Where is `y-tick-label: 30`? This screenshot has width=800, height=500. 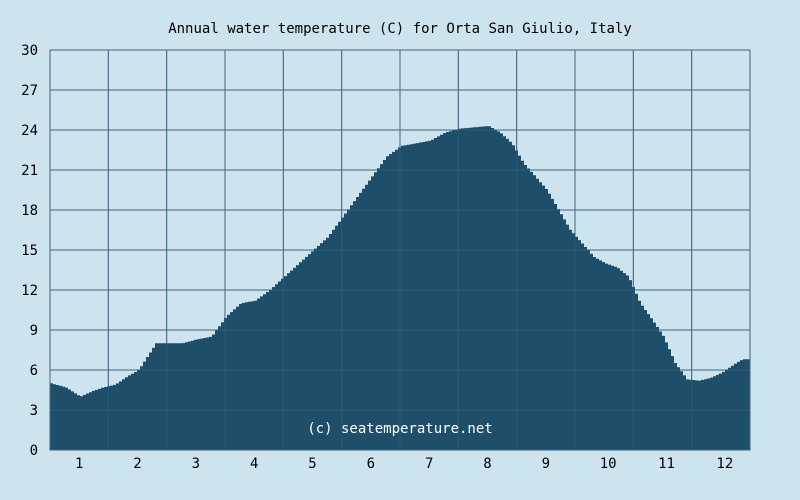
y-tick-label: 30 is located at coordinates (29, 51).